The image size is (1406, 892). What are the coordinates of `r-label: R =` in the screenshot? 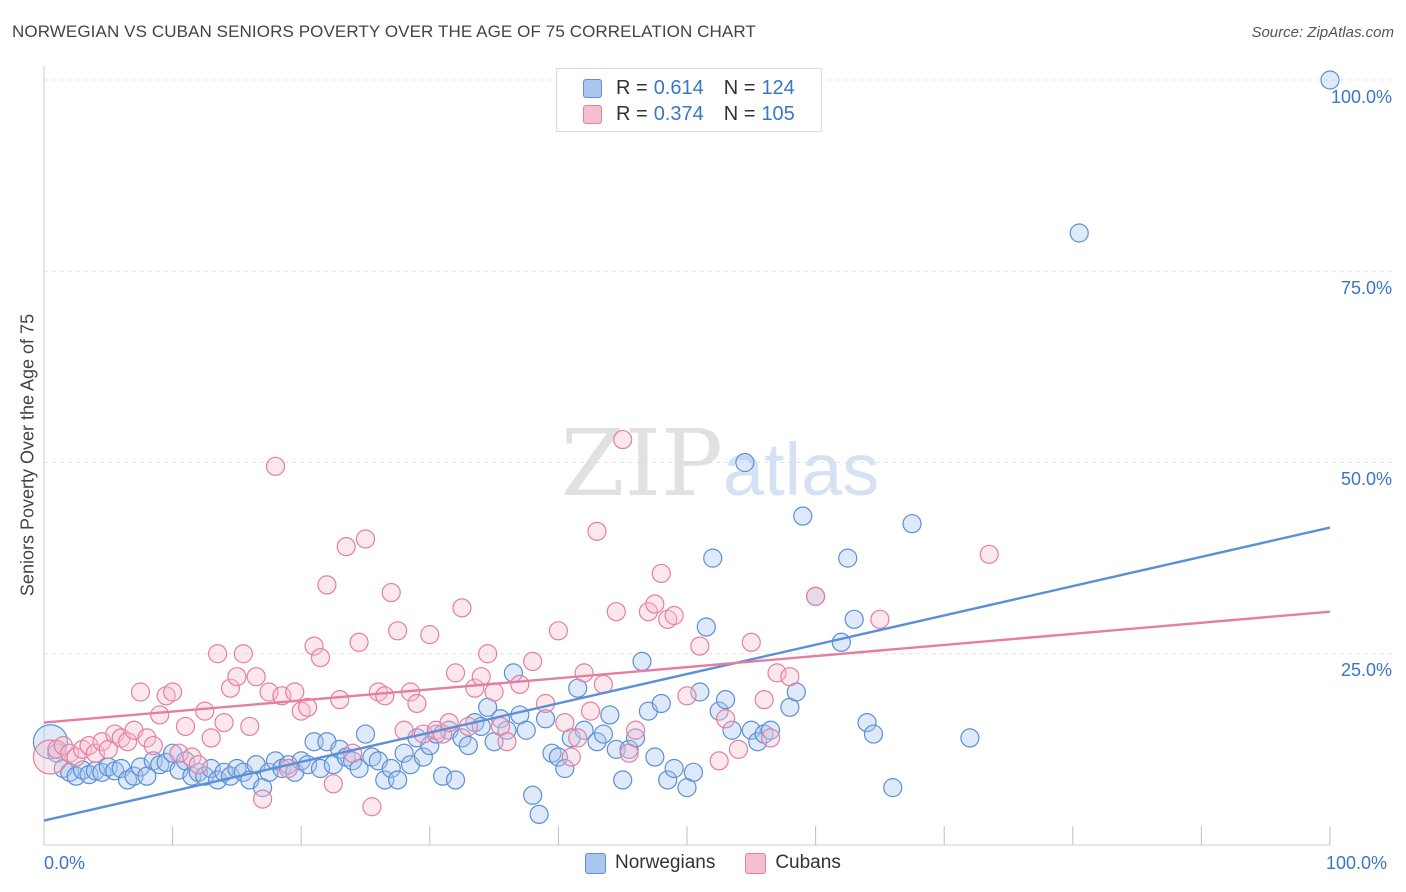 It's located at (632, 87).